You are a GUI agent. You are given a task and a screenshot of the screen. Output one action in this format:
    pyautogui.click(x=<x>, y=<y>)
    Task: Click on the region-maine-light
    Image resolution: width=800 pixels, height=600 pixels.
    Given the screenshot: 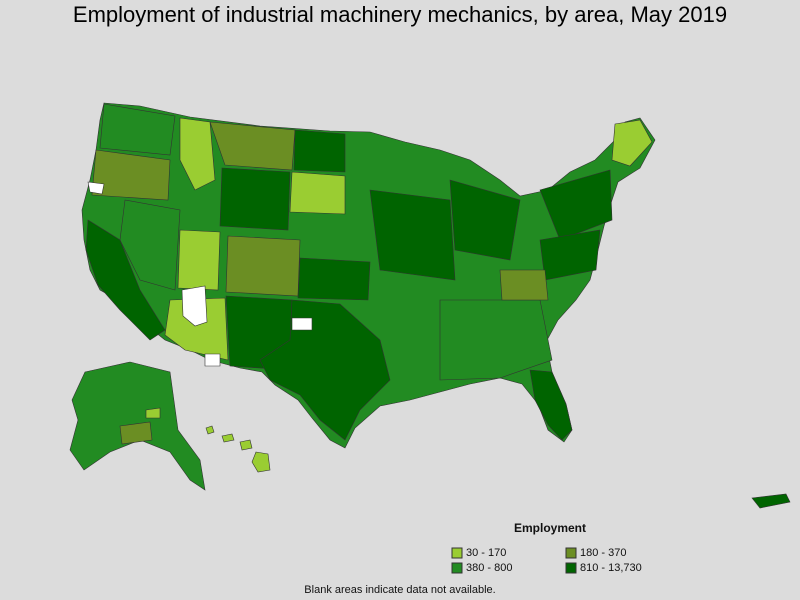 What is the action you would take?
    pyautogui.click(x=632, y=143)
    